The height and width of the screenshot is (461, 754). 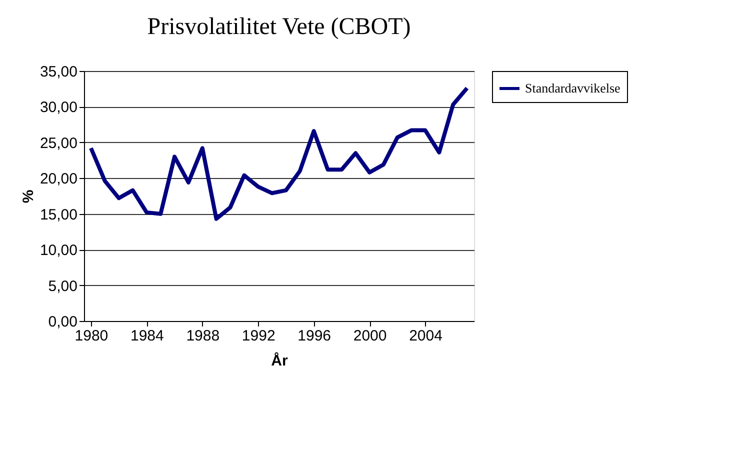 What do you see at coordinates (315, 336) in the screenshot?
I see `x-tick-label: 1996` at bounding box center [315, 336].